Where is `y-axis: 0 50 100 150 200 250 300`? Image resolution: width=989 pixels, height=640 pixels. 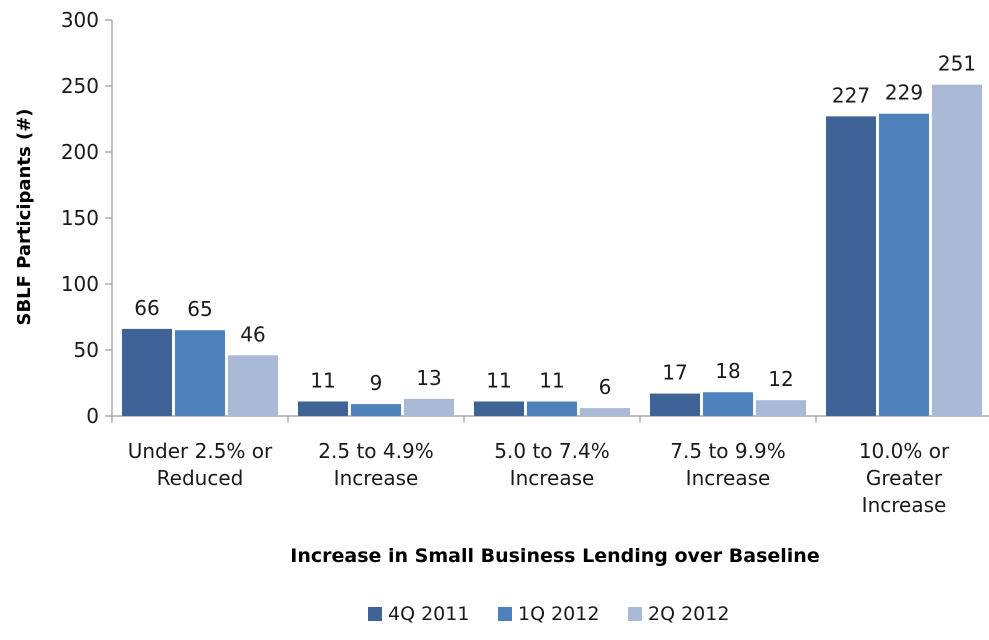
y-axis: 0 50 100 150 200 250 300 is located at coordinates (87, 218).